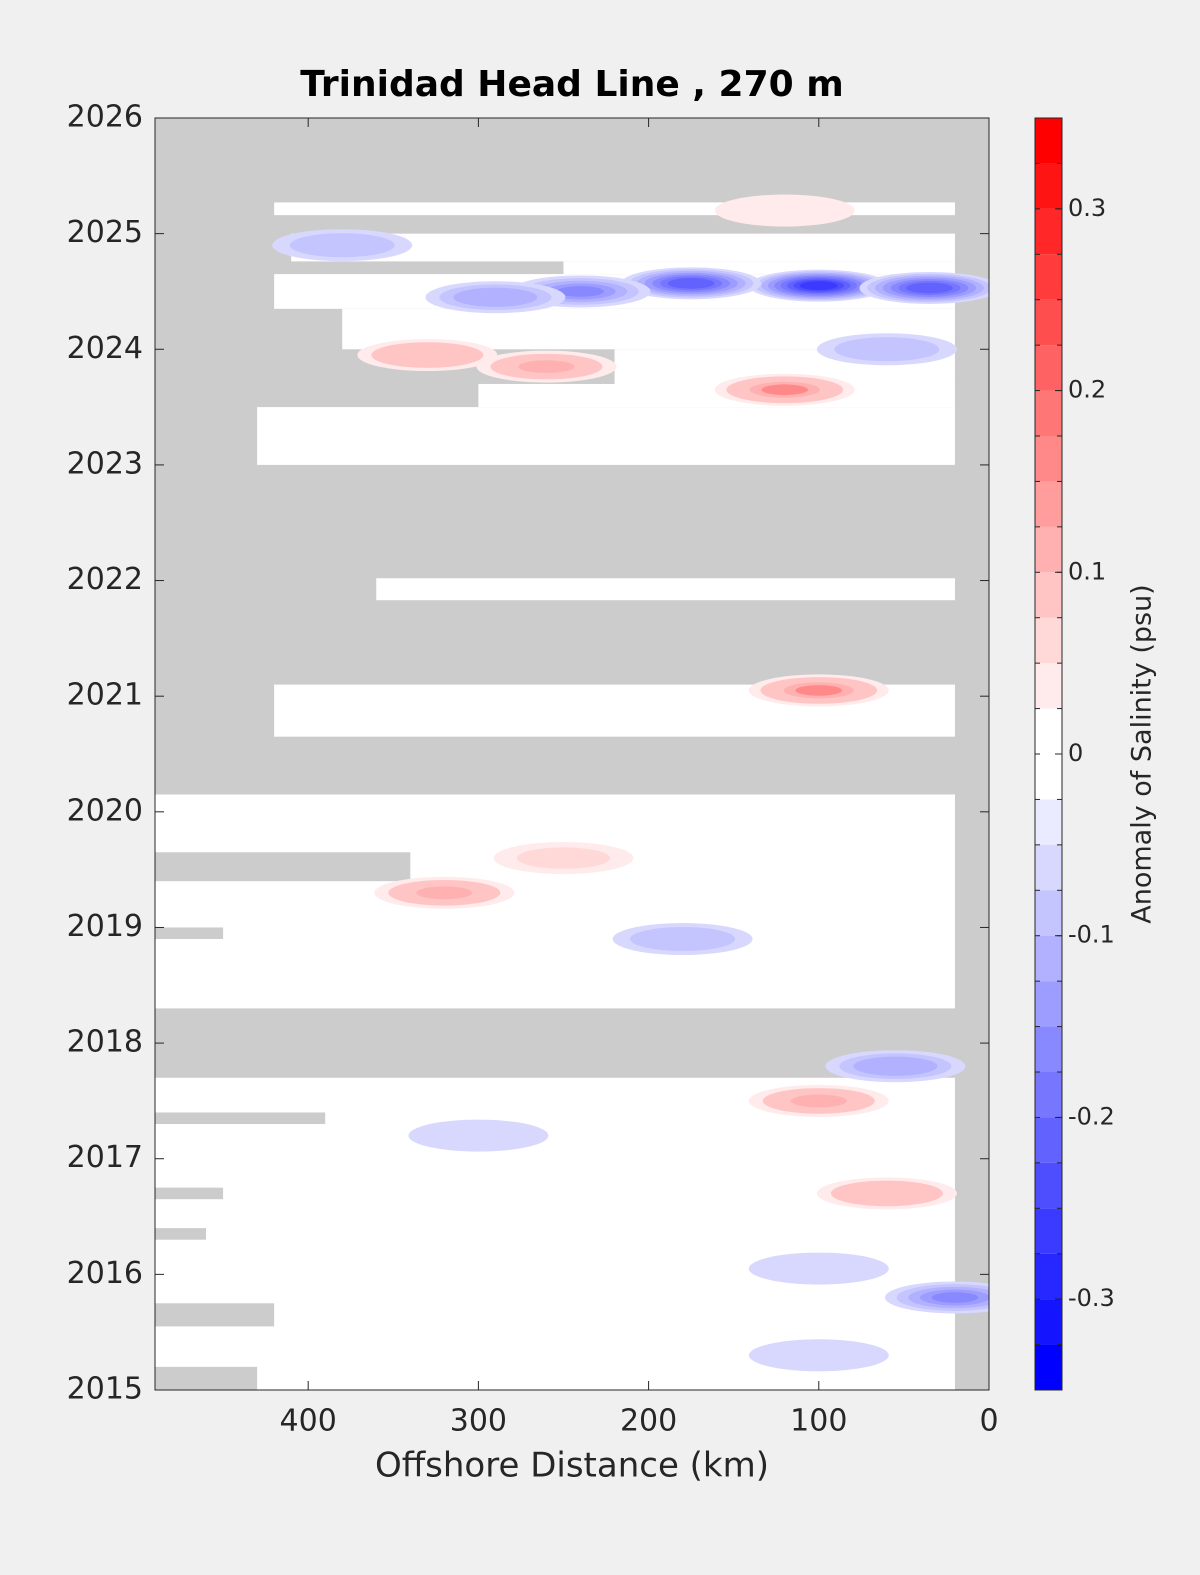 The width and height of the screenshot is (1200, 1575). I want to click on x-tick-label: 300, so click(478, 1421).